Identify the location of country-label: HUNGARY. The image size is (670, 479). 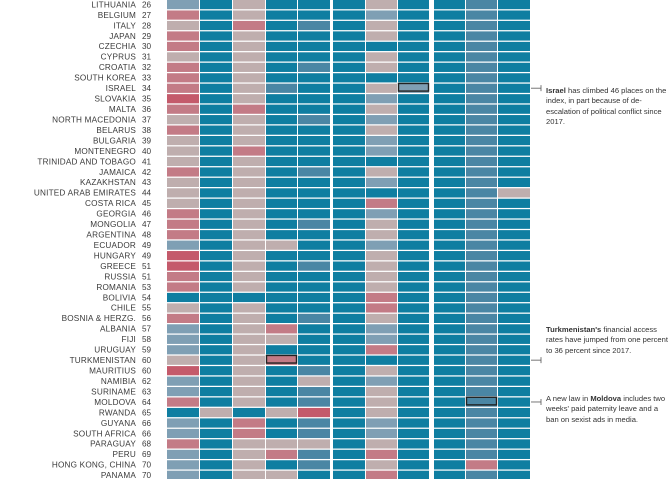
(115, 255).